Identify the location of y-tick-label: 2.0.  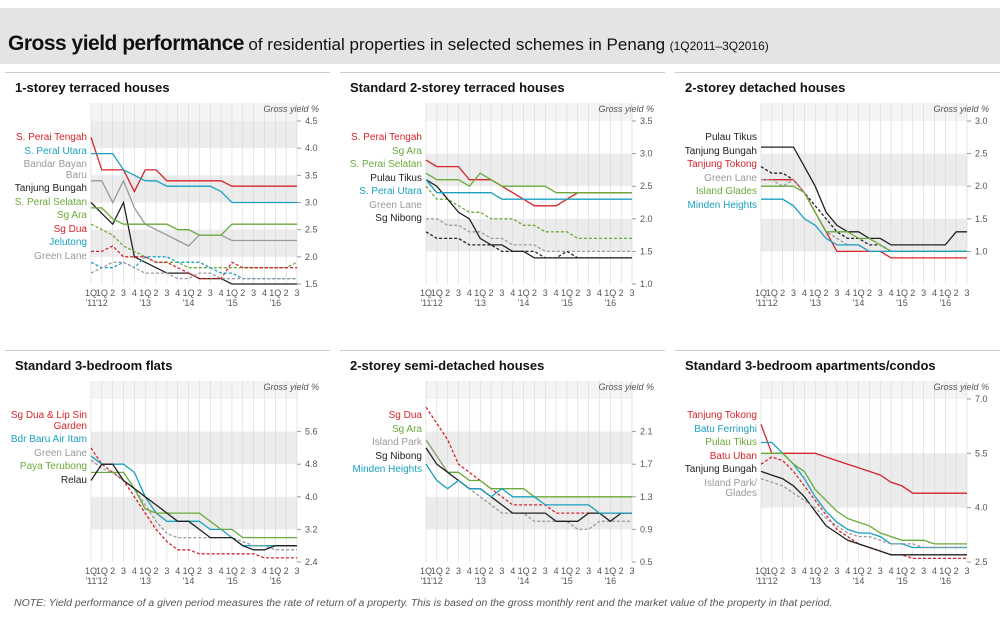
(311, 257).